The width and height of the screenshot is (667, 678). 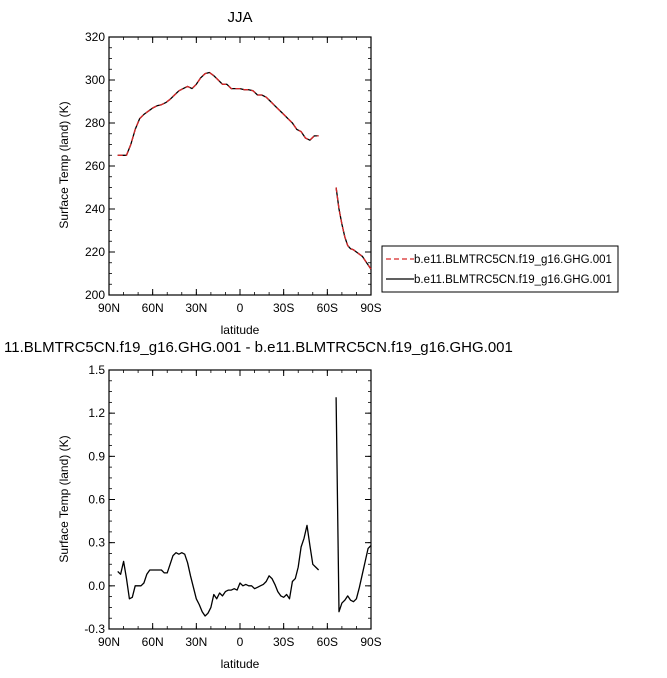 What do you see at coordinates (153, 308) in the screenshot?
I see `top-xtick-label: 60N` at bounding box center [153, 308].